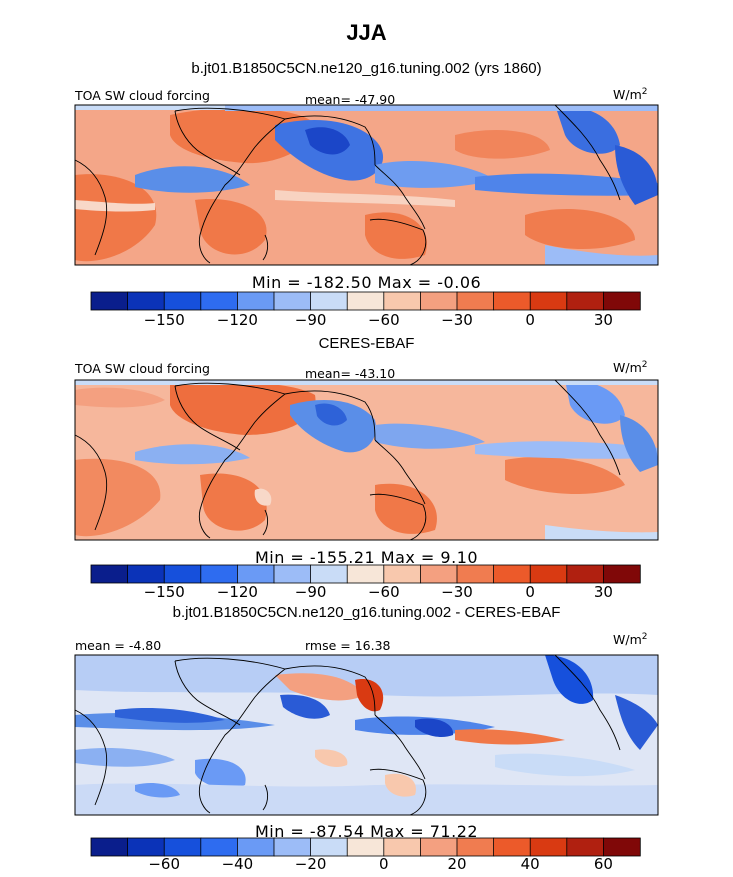 This screenshot has width=733, height=877. What do you see at coordinates (350, 373) in the screenshot?
I see `panel-2-mean-label: mean= -43.10` at bounding box center [350, 373].